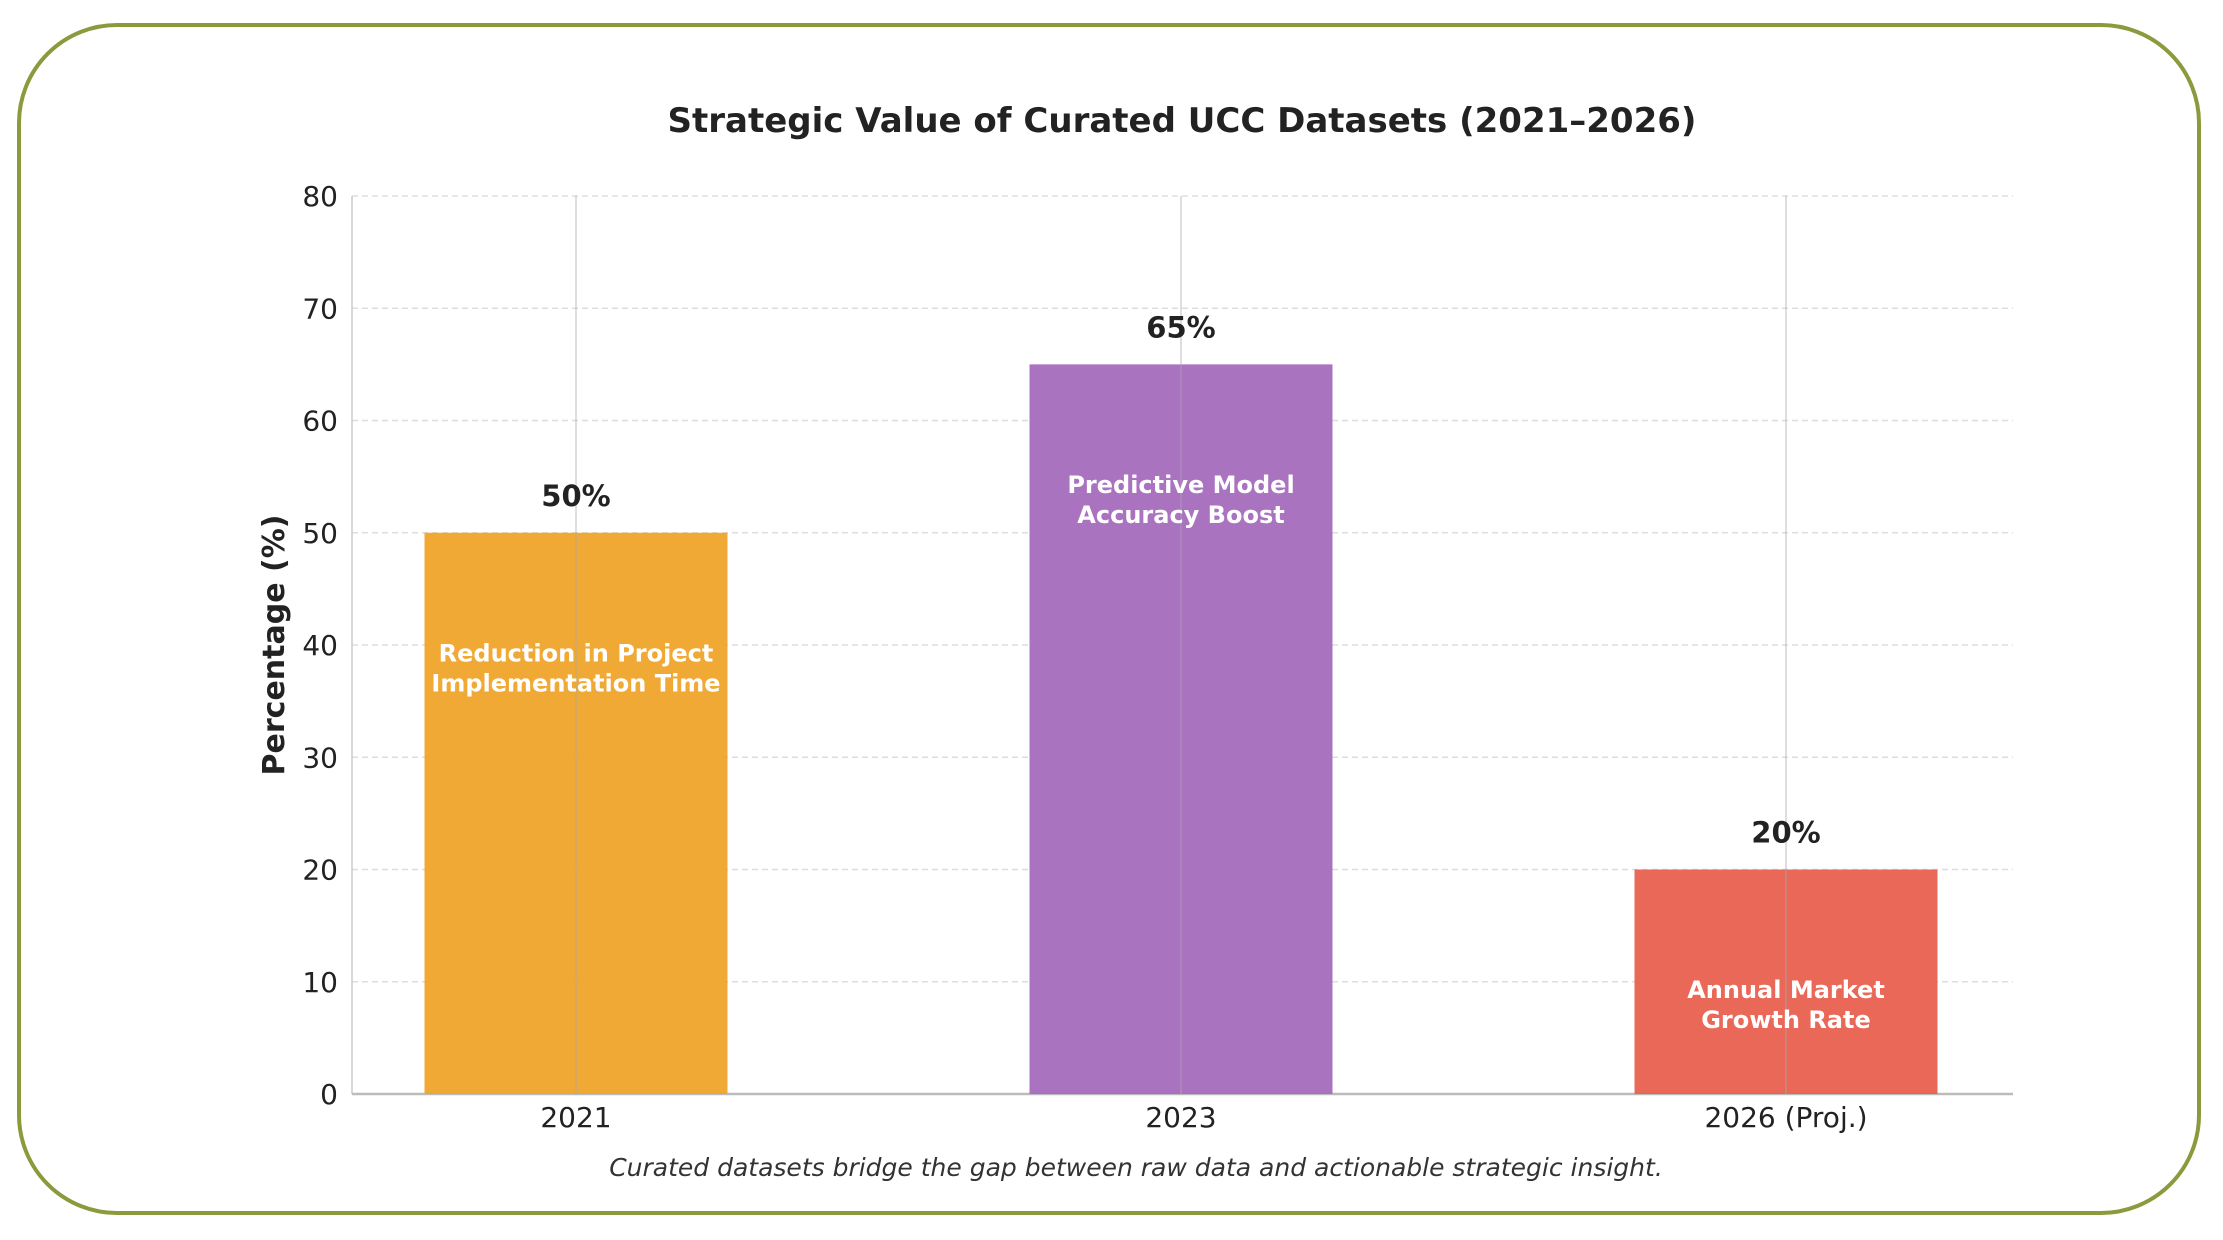 The height and width of the screenshot is (1240, 2223). What do you see at coordinates (1180, 515) in the screenshot?
I see `bar-inner-label: Accuracy Boost` at bounding box center [1180, 515].